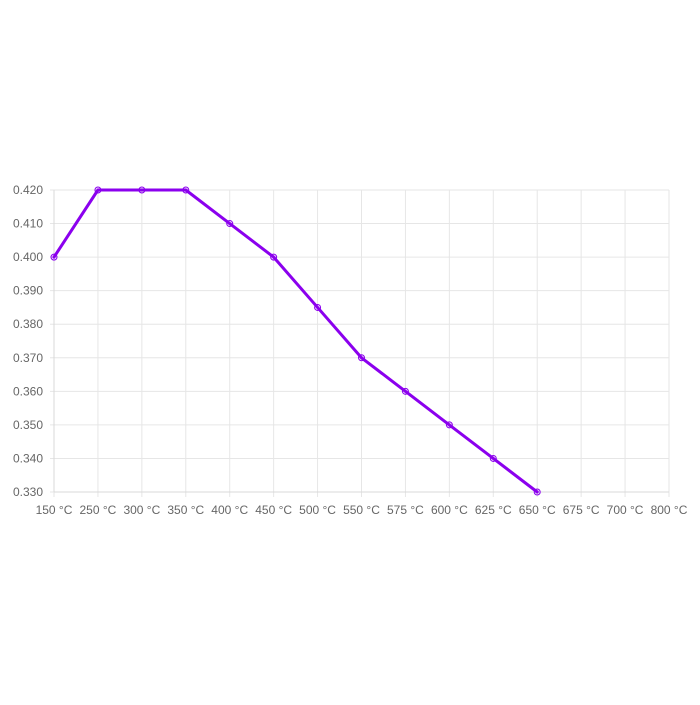 The image size is (700, 705). Describe the element at coordinates (28, 291) in the screenshot. I see `y-tick-label: 0.390` at that location.